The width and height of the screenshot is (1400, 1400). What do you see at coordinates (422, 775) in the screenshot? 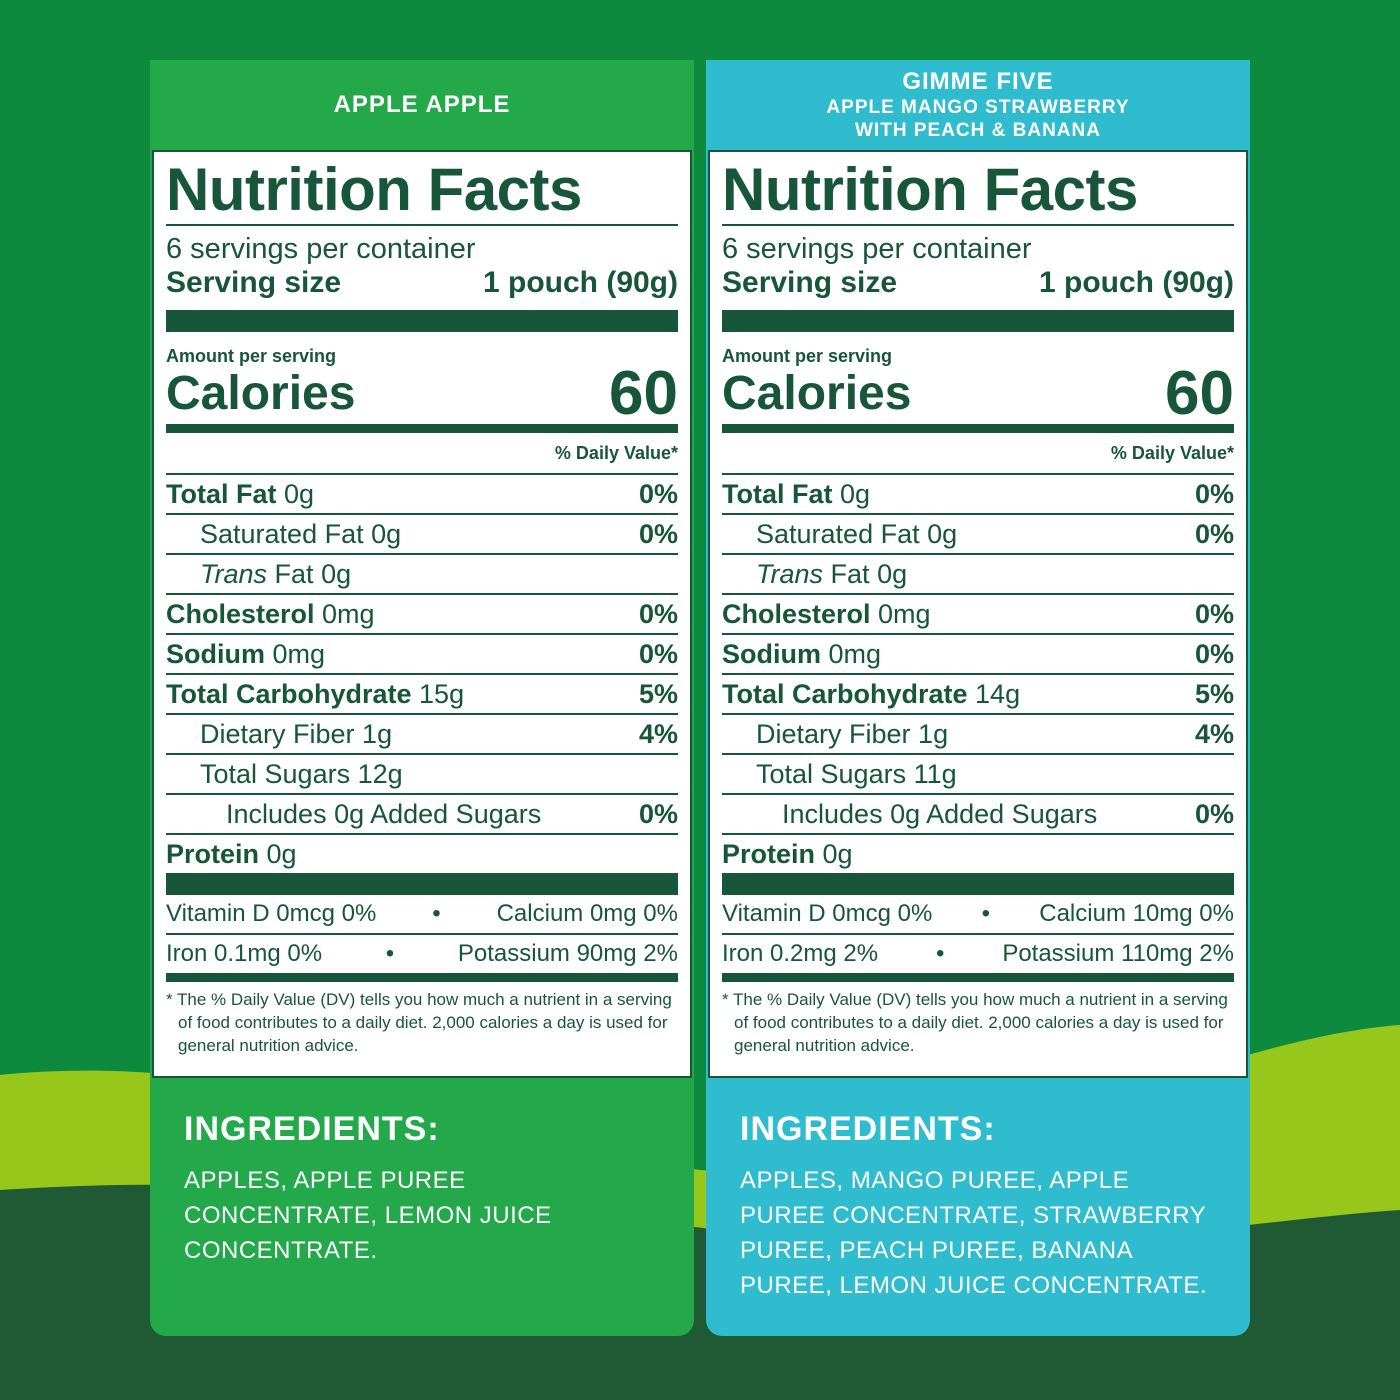
I see `nutrient-row: Total Sugars 12g` at bounding box center [422, 775].